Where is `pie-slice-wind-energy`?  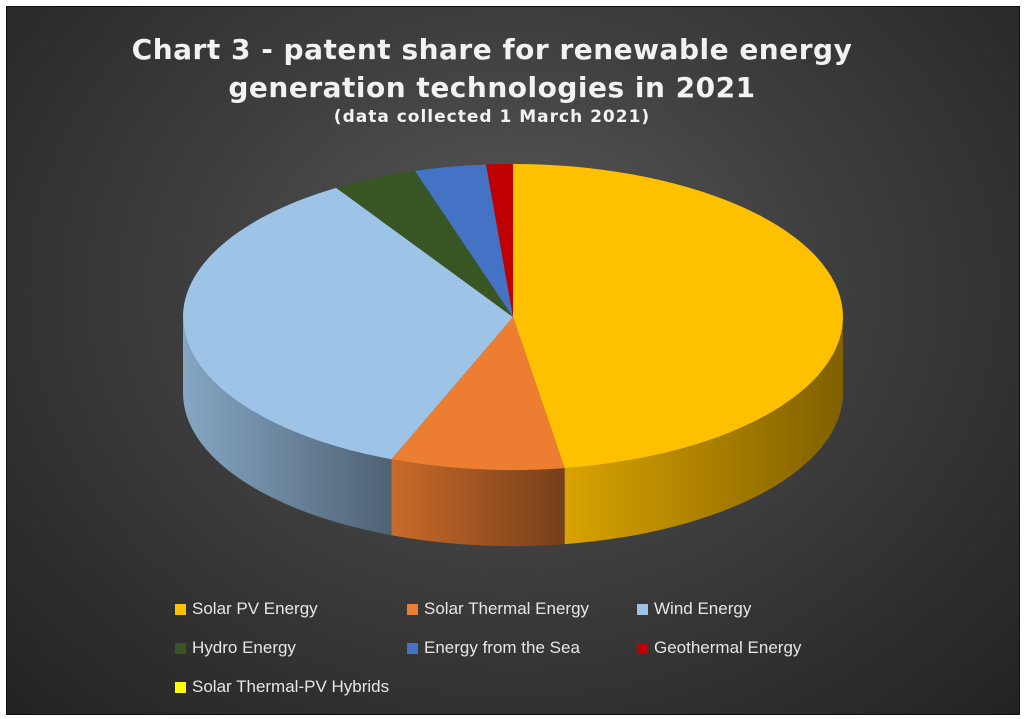
pie-slice-wind-energy is located at coordinates (347, 323).